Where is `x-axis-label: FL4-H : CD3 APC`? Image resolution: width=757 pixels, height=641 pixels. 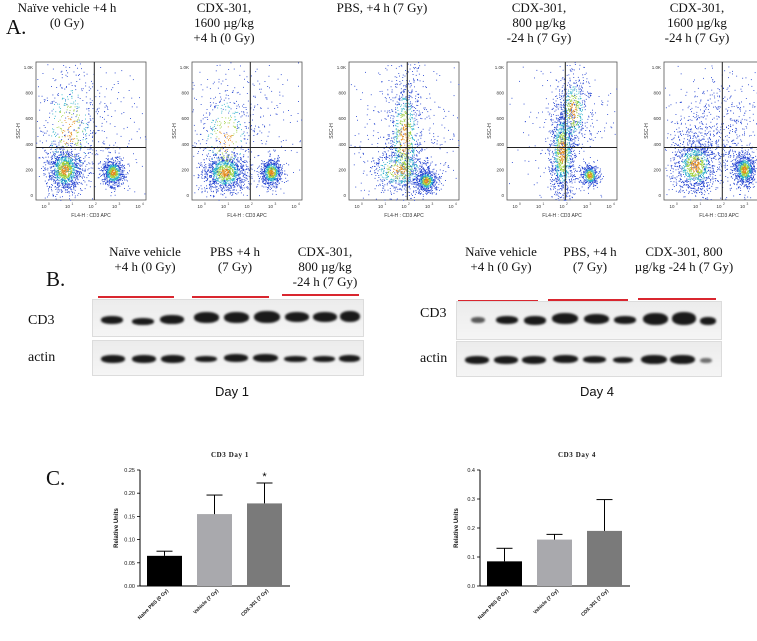 x-axis-label: FL4-H : CD3 APC is located at coordinates (91, 216).